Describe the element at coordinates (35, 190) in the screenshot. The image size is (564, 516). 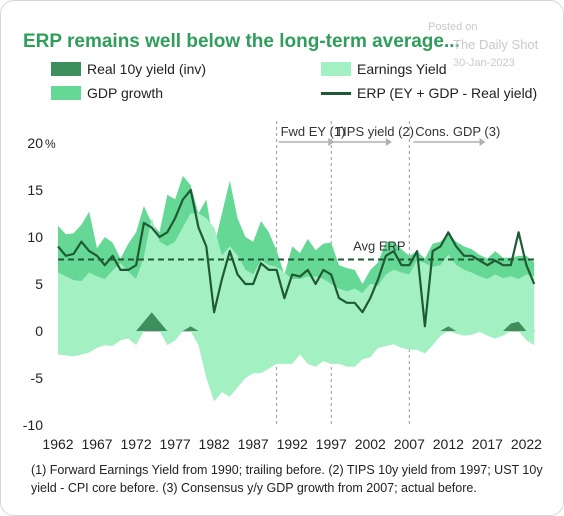
I see `y-tick-label: 15` at that location.